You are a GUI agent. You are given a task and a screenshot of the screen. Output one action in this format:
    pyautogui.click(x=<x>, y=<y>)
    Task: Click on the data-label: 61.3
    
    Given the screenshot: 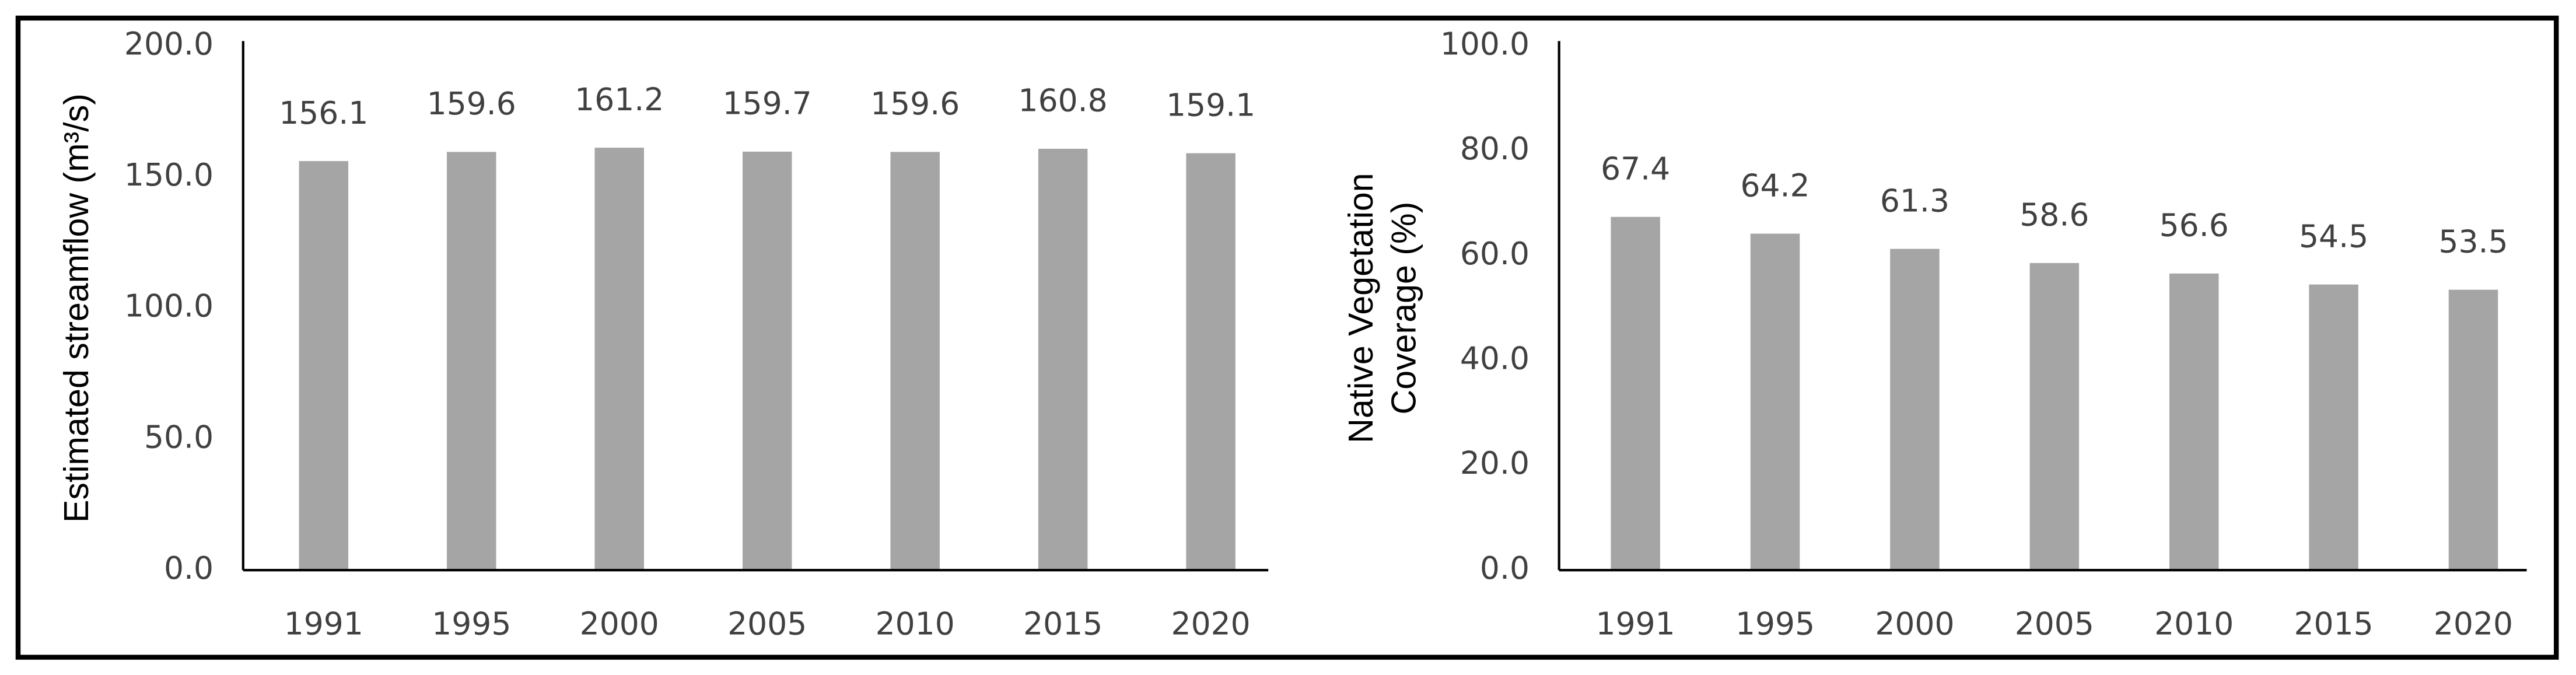 What is the action you would take?
    pyautogui.click(x=1915, y=200)
    